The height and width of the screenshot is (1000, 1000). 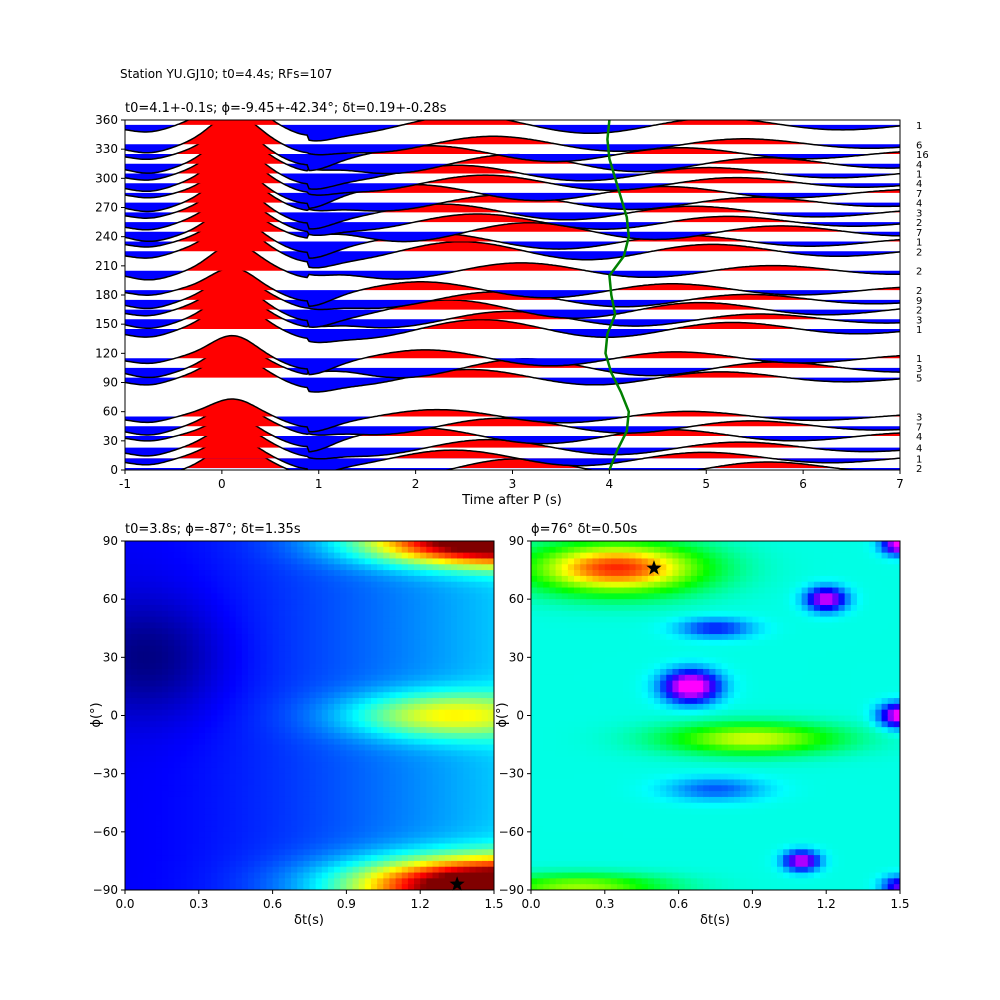 I want to click on grid-left-heatmap, so click(x=309, y=715).